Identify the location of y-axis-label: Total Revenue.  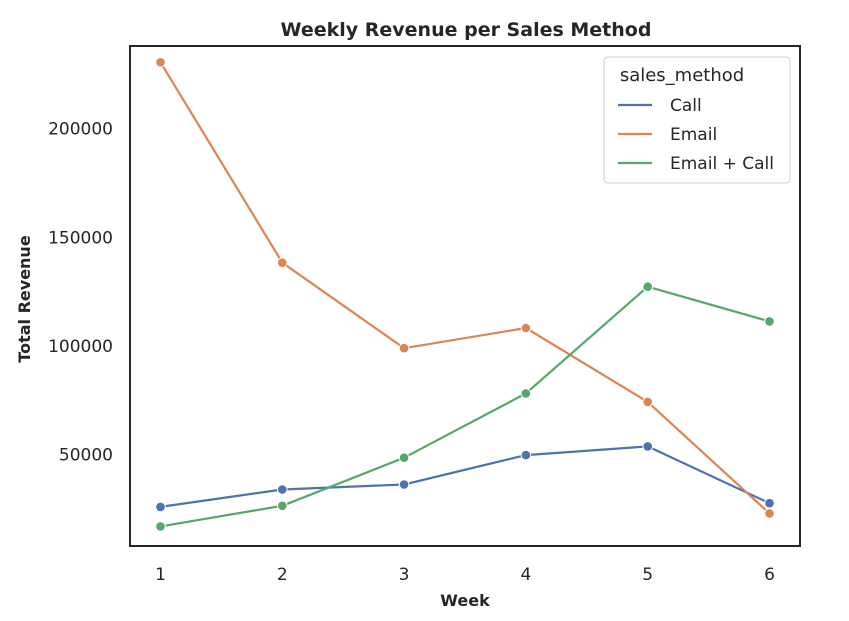
(24, 299).